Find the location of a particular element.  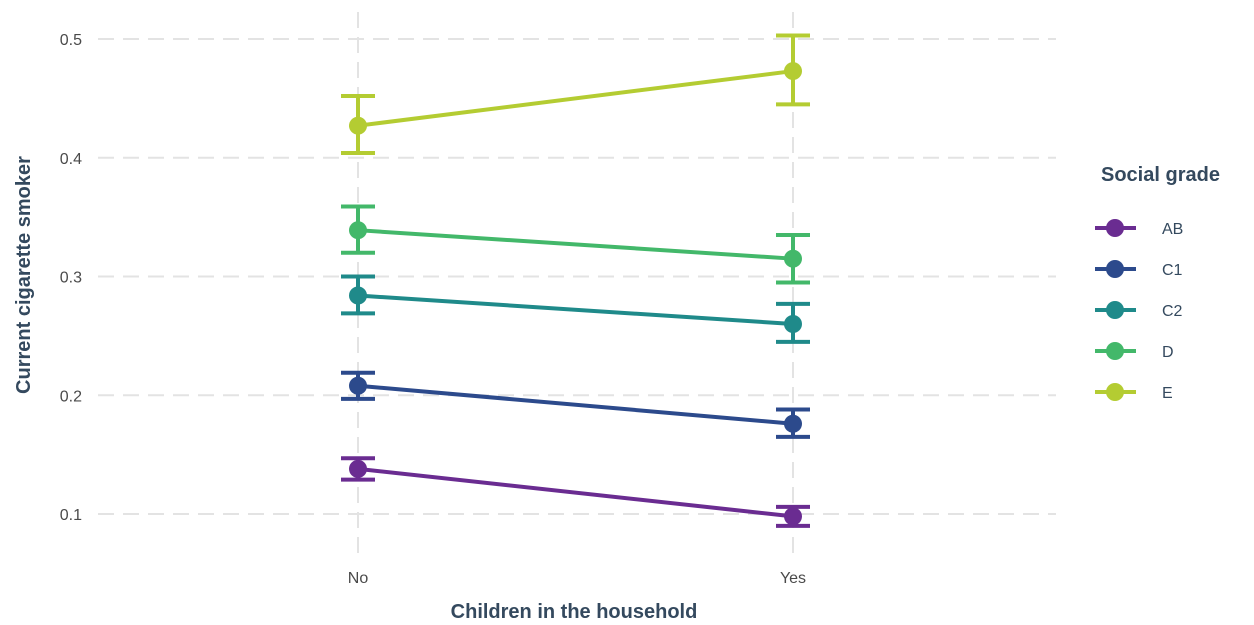

series-ab is located at coordinates (575, 492).